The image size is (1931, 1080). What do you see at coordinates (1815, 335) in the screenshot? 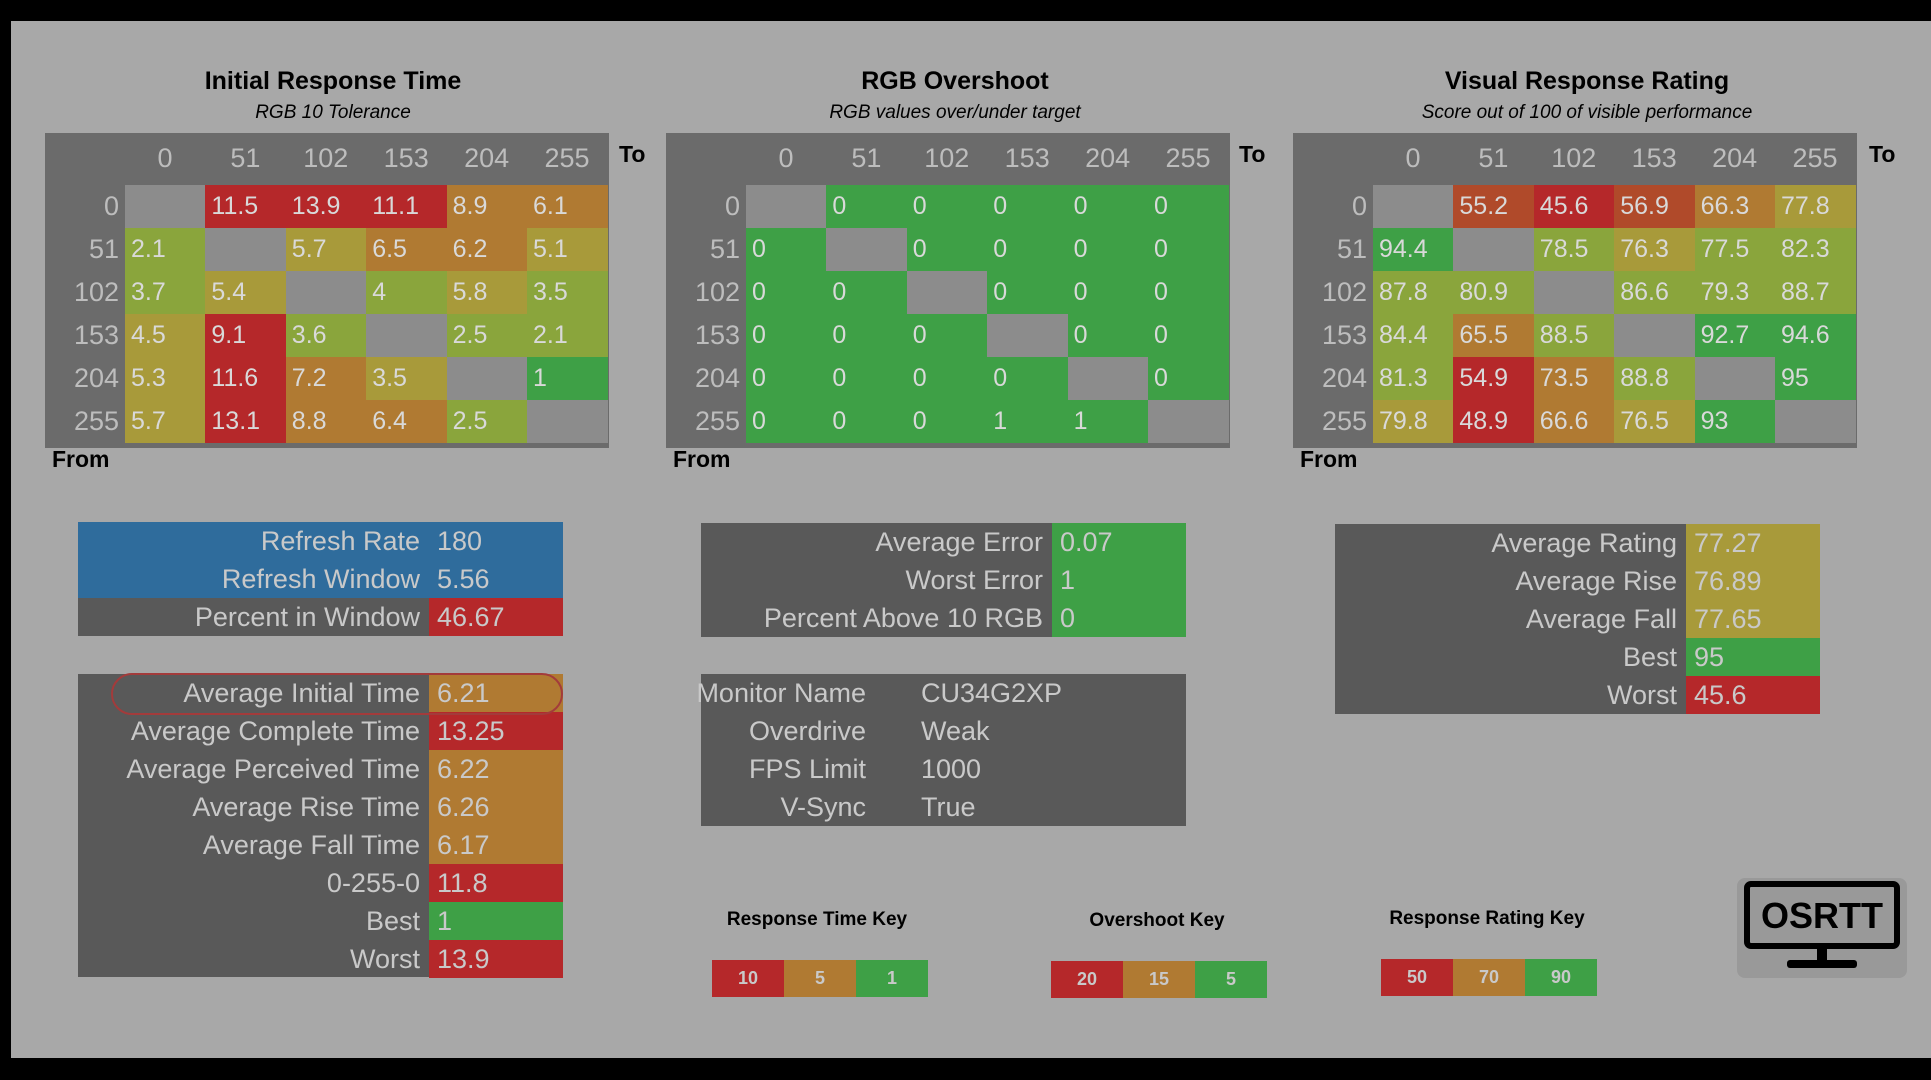
I see `matrix-cell: 94.6` at bounding box center [1815, 335].